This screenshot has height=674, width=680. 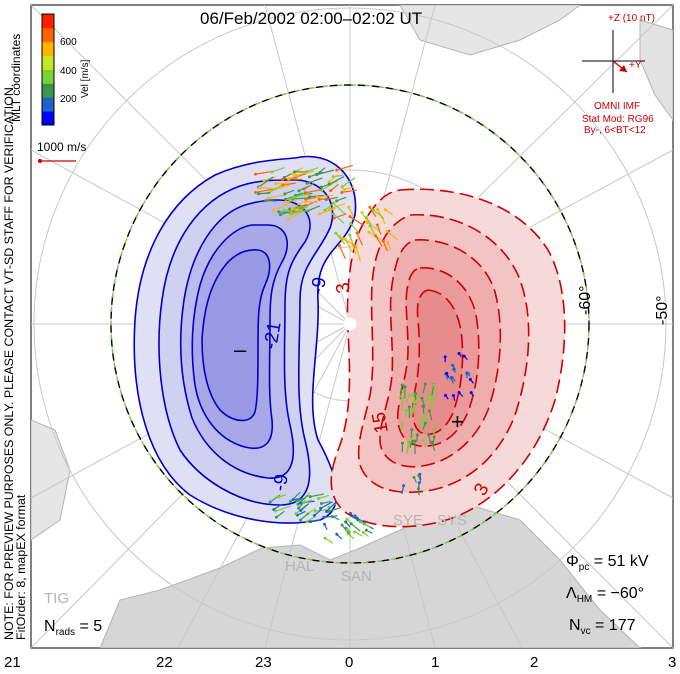 I want to click on imf-y-label: +Y, so click(x=635, y=65).